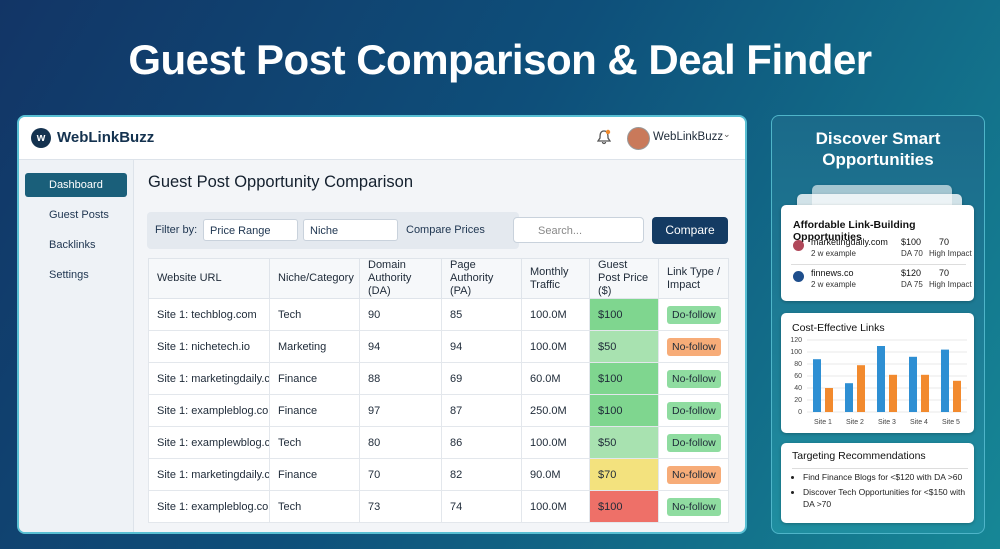 This screenshot has width=1000, height=549. I want to click on site-name: finnews.co, so click(832, 273).